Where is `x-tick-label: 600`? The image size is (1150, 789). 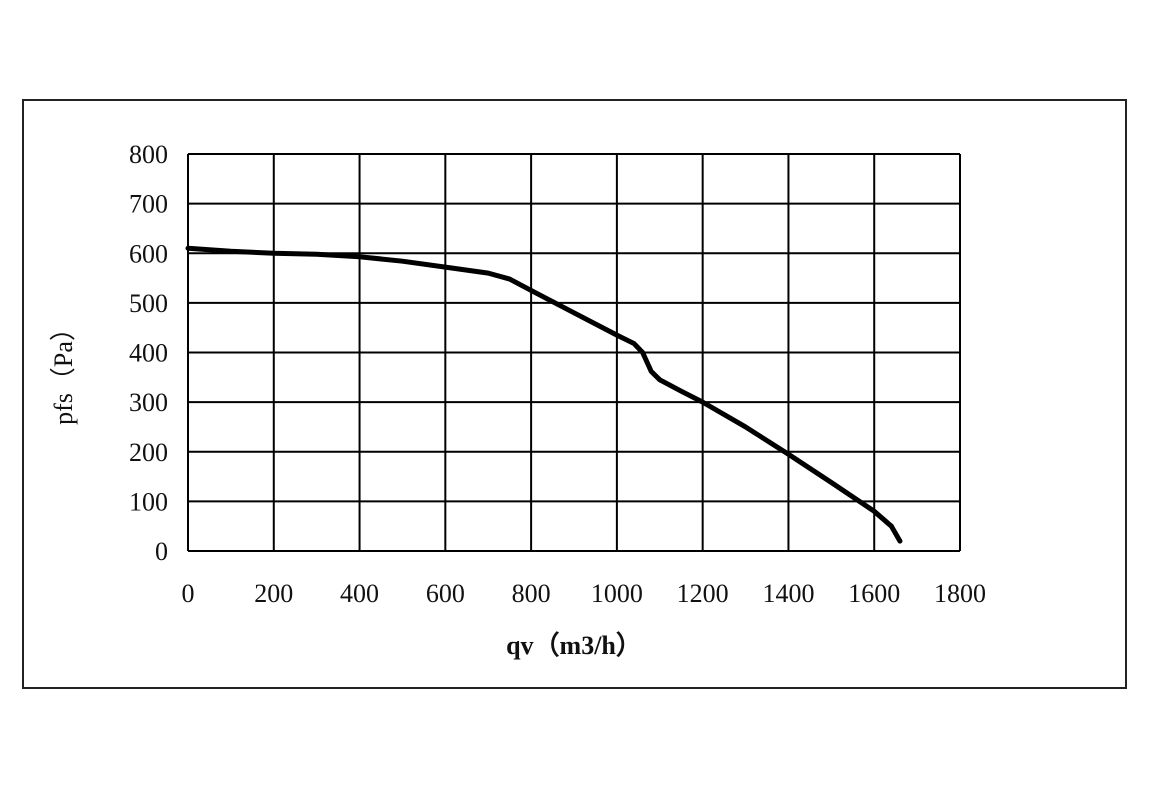
x-tick-label: 600 is located at coordinates (445, 593).